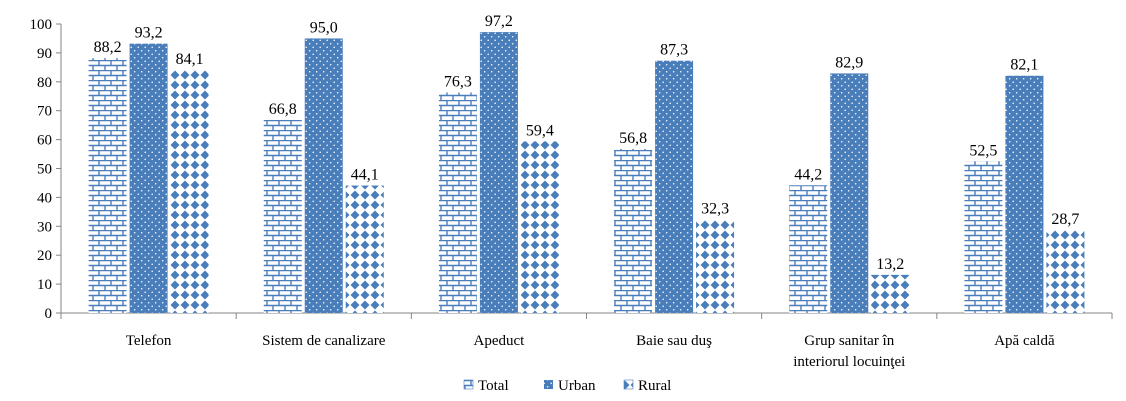 The image size is (1126, 401). I want to click on data-label-rural: 28,7, so click(1065, 219).